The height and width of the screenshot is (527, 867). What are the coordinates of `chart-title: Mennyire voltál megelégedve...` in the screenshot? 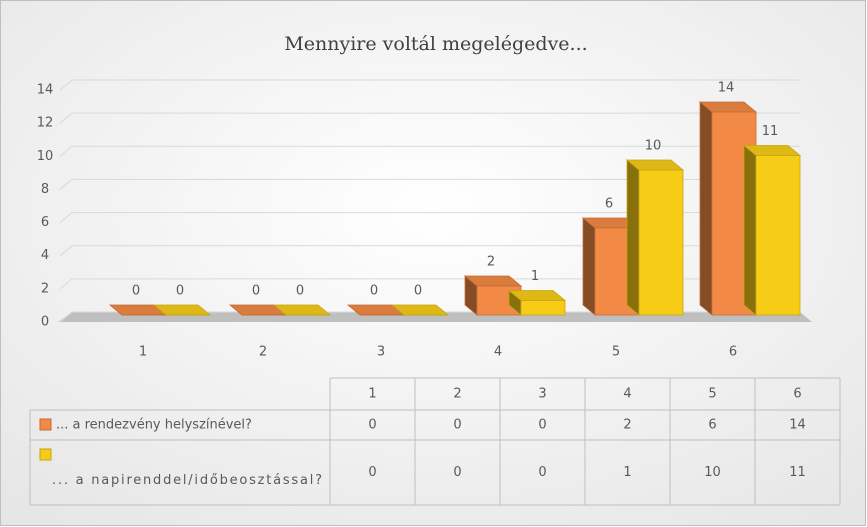 It's located at (435, 44).